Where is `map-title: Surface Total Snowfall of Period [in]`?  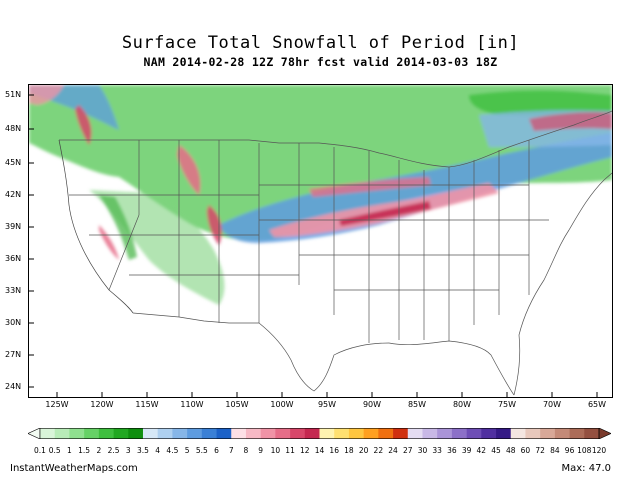
map-title: Surface Total Snowfall of Period [in] is located at coordinates (320, 43).